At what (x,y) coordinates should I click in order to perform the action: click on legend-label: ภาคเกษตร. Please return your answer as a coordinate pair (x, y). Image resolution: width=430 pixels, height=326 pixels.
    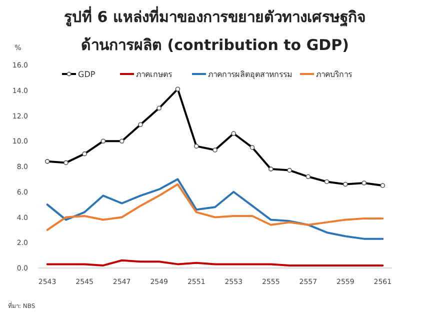
    Looking at the image, I should click on (154, 74).